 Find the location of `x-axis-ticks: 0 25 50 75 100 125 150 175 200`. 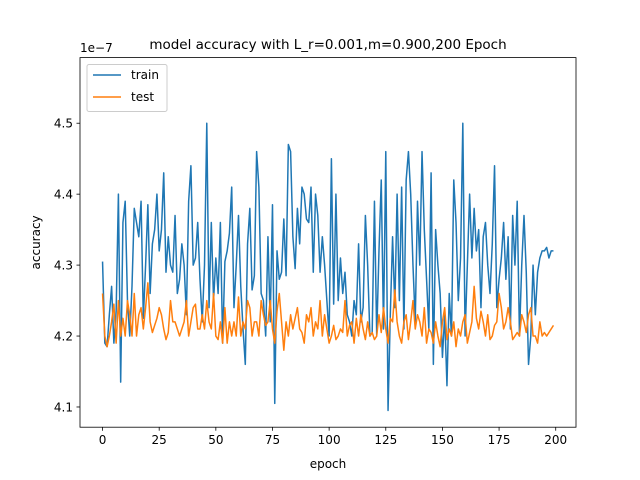

x-axis-ticks: 0 25 50 75 100 125 150 175 200 is located at coordinates (333, 437).